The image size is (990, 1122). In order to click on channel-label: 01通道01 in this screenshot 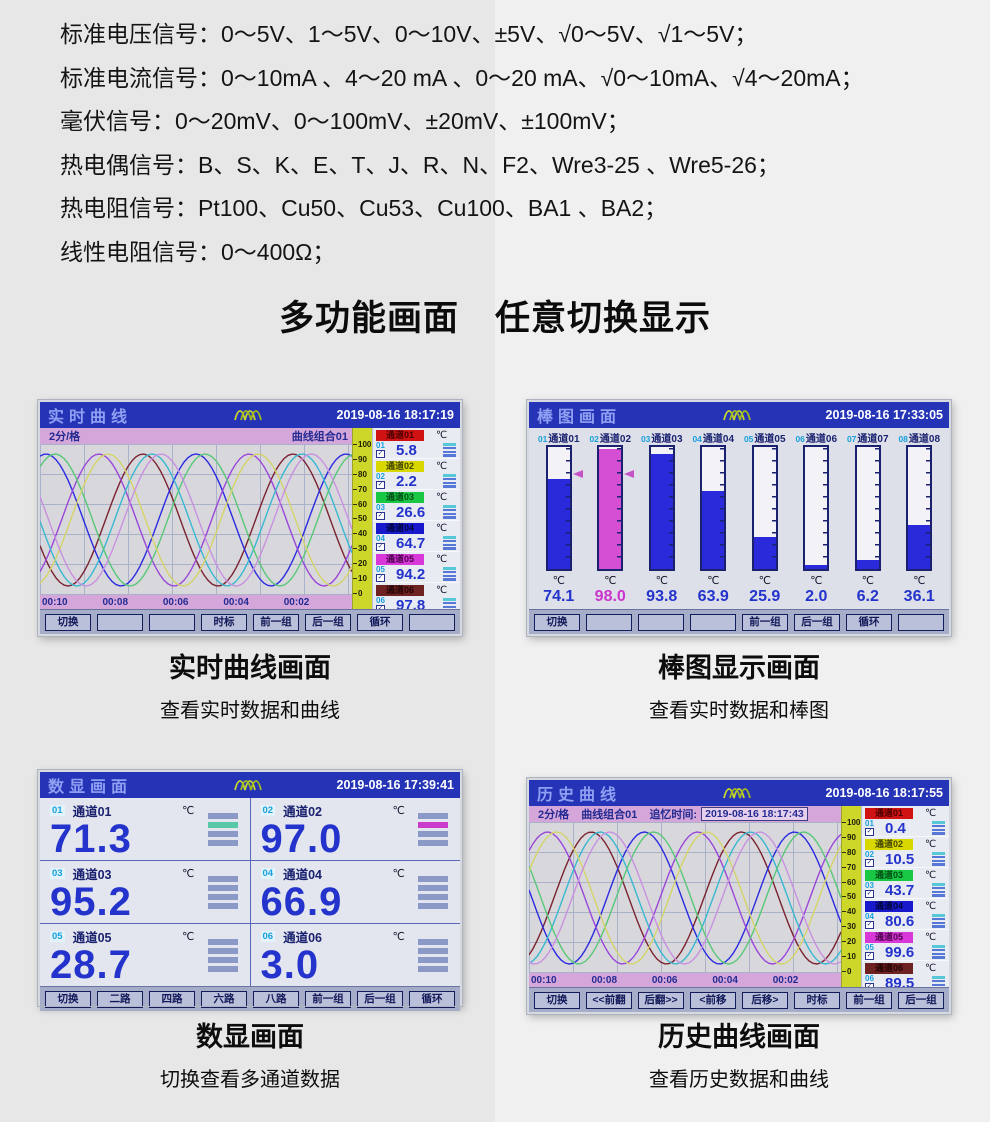, I will do `click(559, 437)`.